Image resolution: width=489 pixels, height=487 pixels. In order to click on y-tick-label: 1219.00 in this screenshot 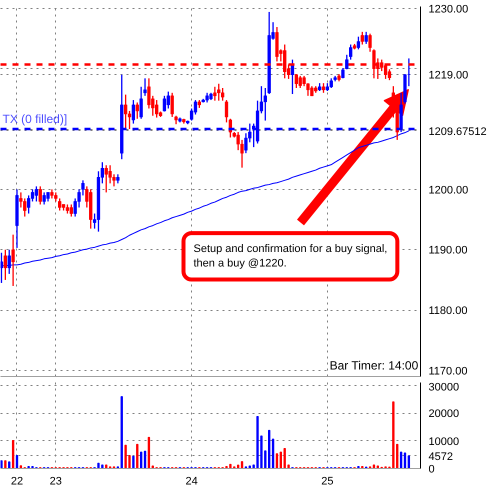, I will do `click(448, 76)`.